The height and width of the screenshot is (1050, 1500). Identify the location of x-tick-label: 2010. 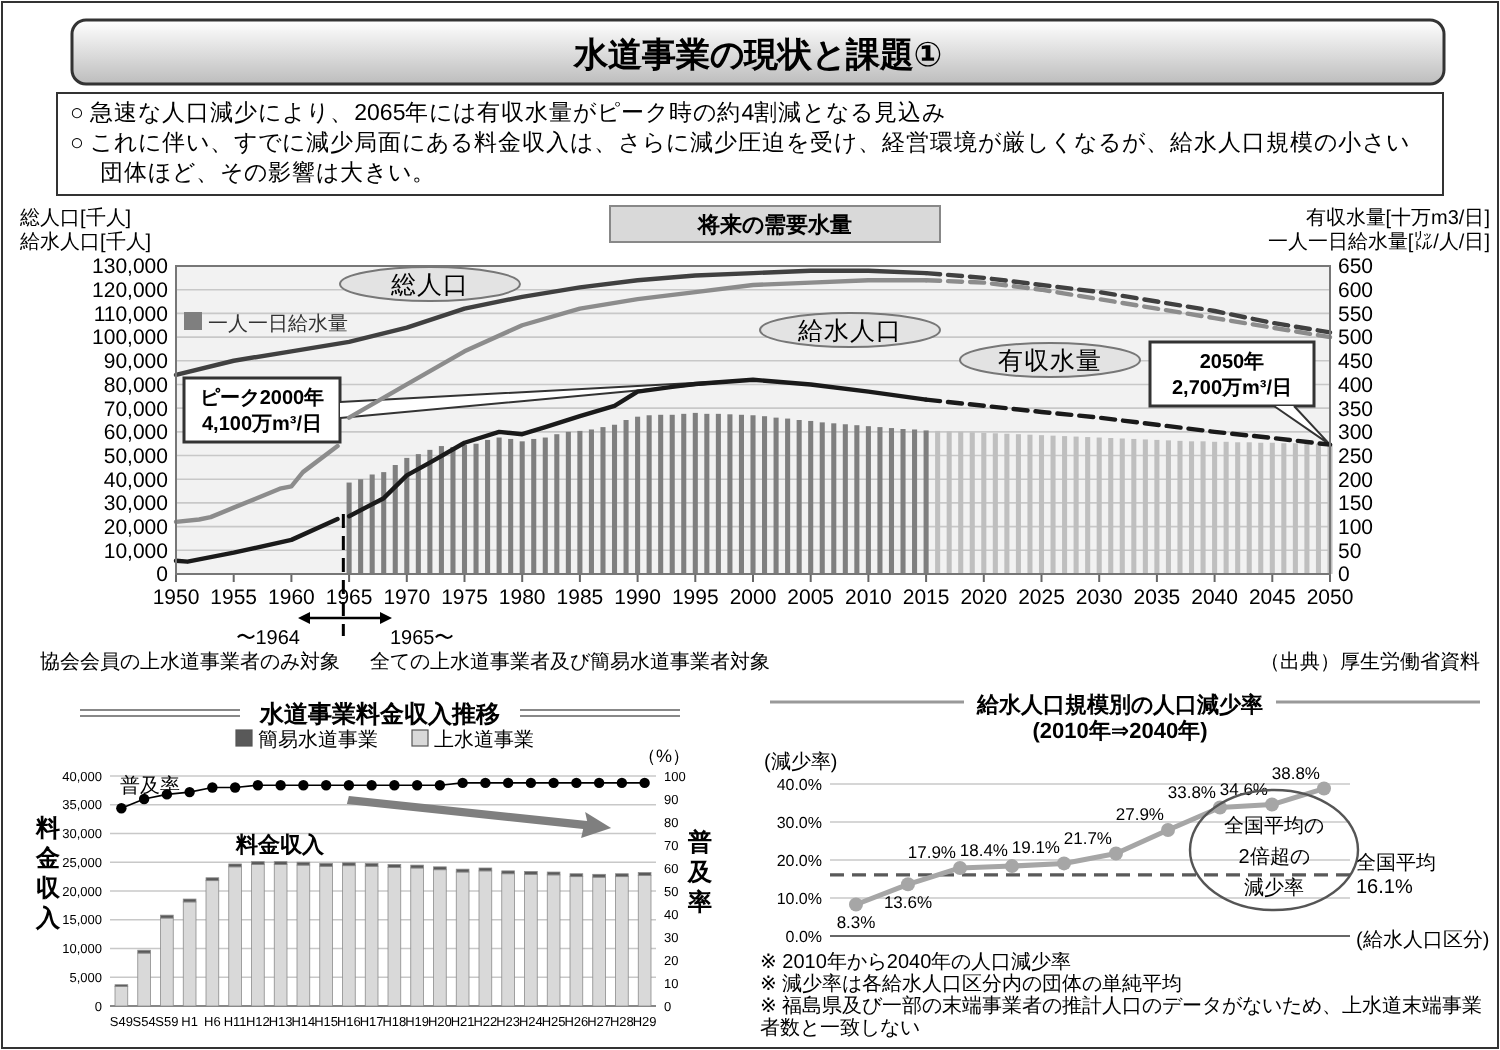
(869, 598).